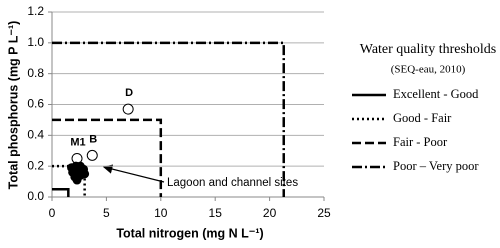 This screenshot has height=248, width=500. I want to click on point-label: B, so click(93, 139).